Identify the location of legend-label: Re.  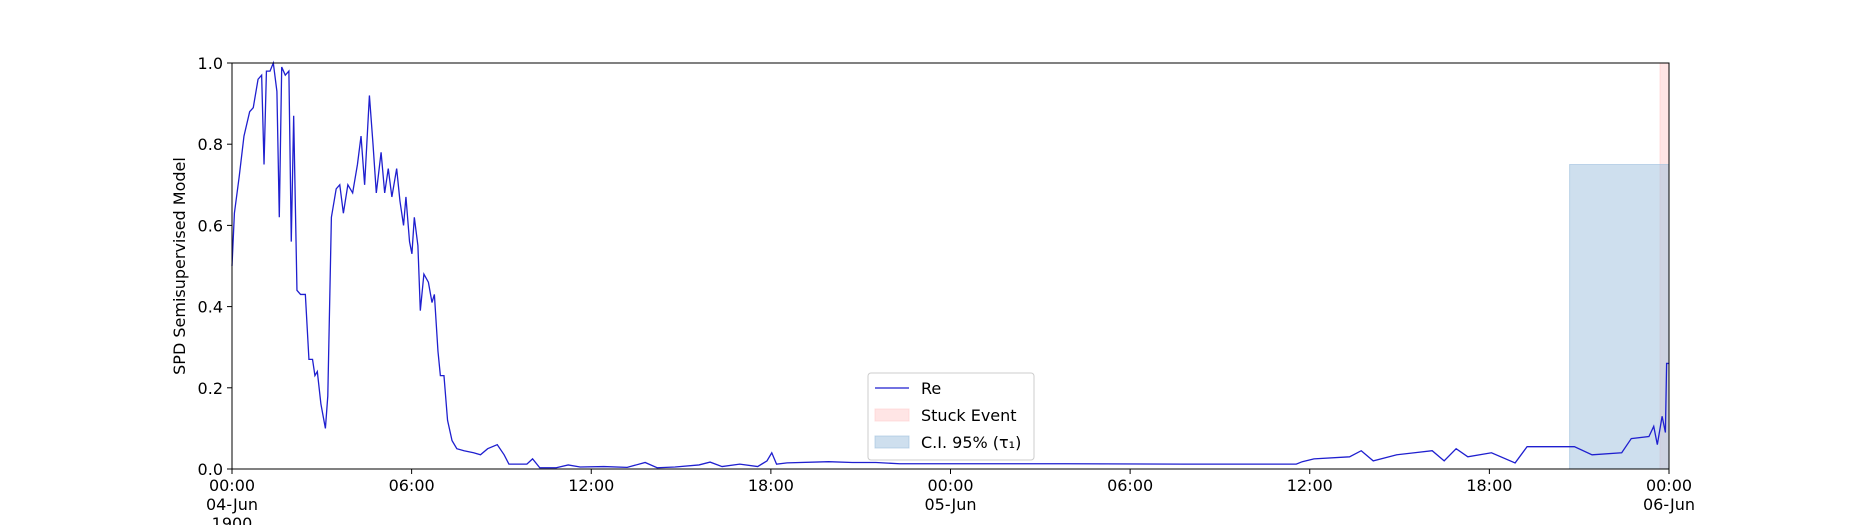
(931, 388).